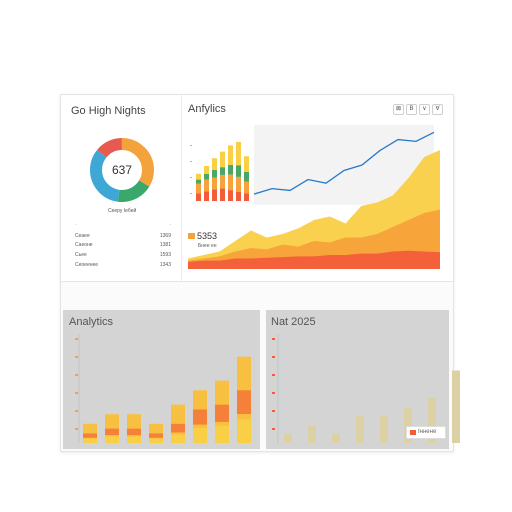 The height and width of the screenshot is (512, 512). What do you see at coordinates (411, 109) in the screenshot?
I see `toolbar-button-2: B` at bounding box center [411, 109].